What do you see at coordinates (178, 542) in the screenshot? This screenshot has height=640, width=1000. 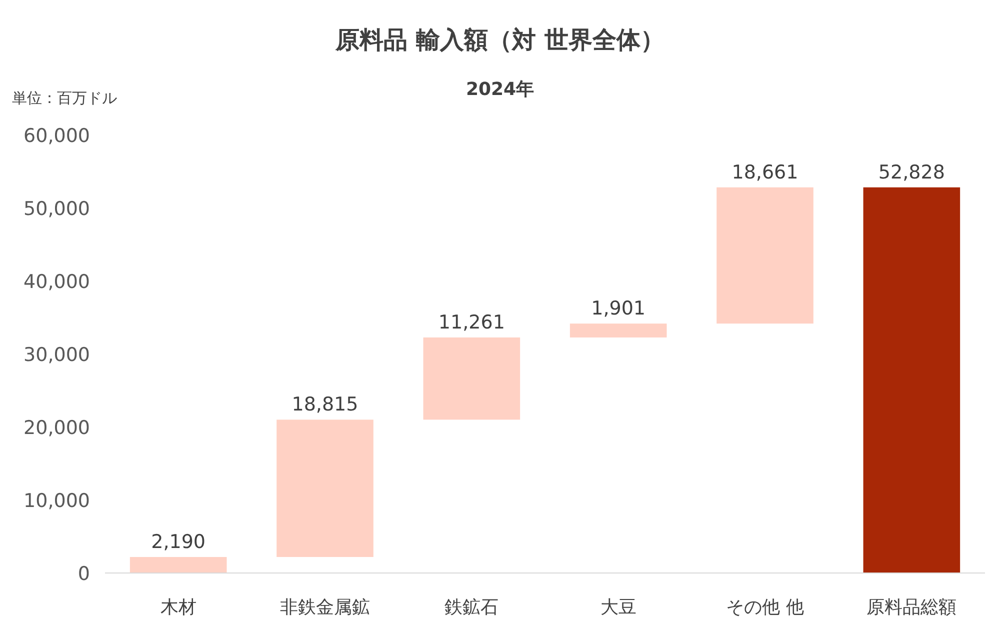 I see `data-label: 2,190` at bounding box center [178, 542].